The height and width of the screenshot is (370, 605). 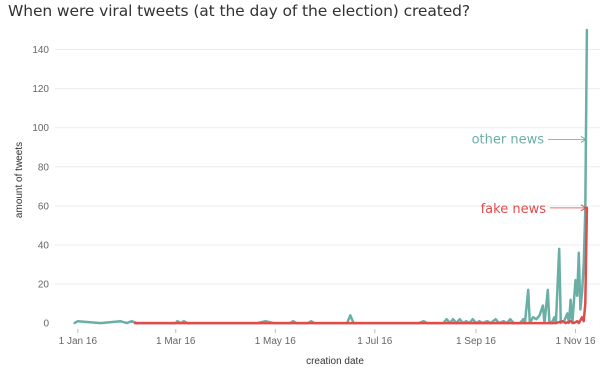 I want to click on y-tick-label: 120, so click(x=40, y=89).